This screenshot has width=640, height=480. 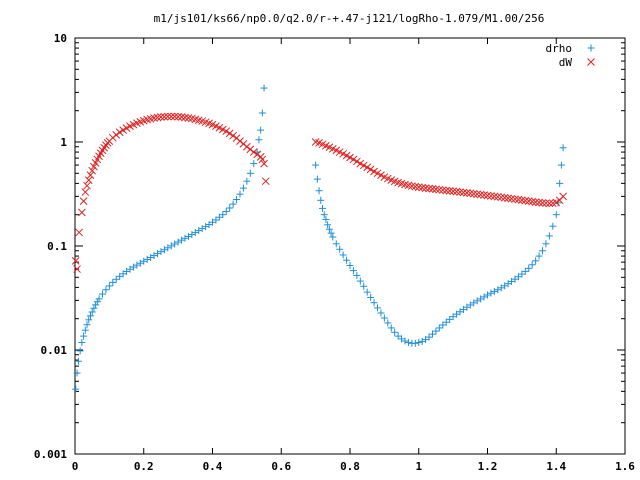 I want to click on y-tick-label: 1, so click(x=63, y=142).